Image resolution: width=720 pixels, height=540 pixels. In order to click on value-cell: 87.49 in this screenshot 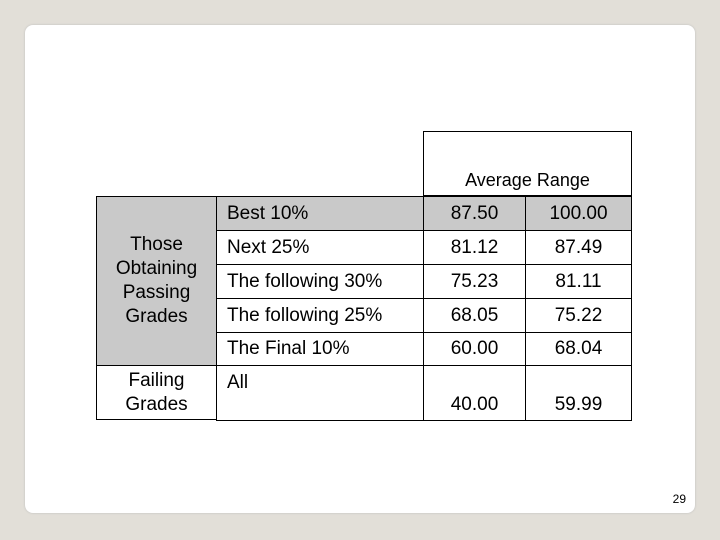, I will do `click(578, 247)`.